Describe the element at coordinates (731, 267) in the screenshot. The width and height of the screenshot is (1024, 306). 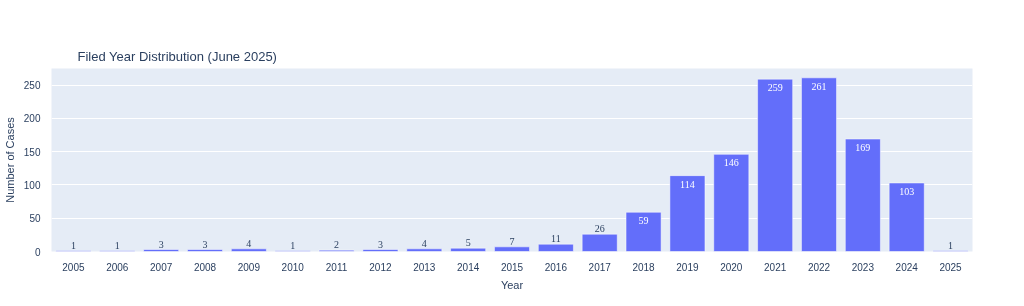
I see `x-tick-label: 2020` at that location.